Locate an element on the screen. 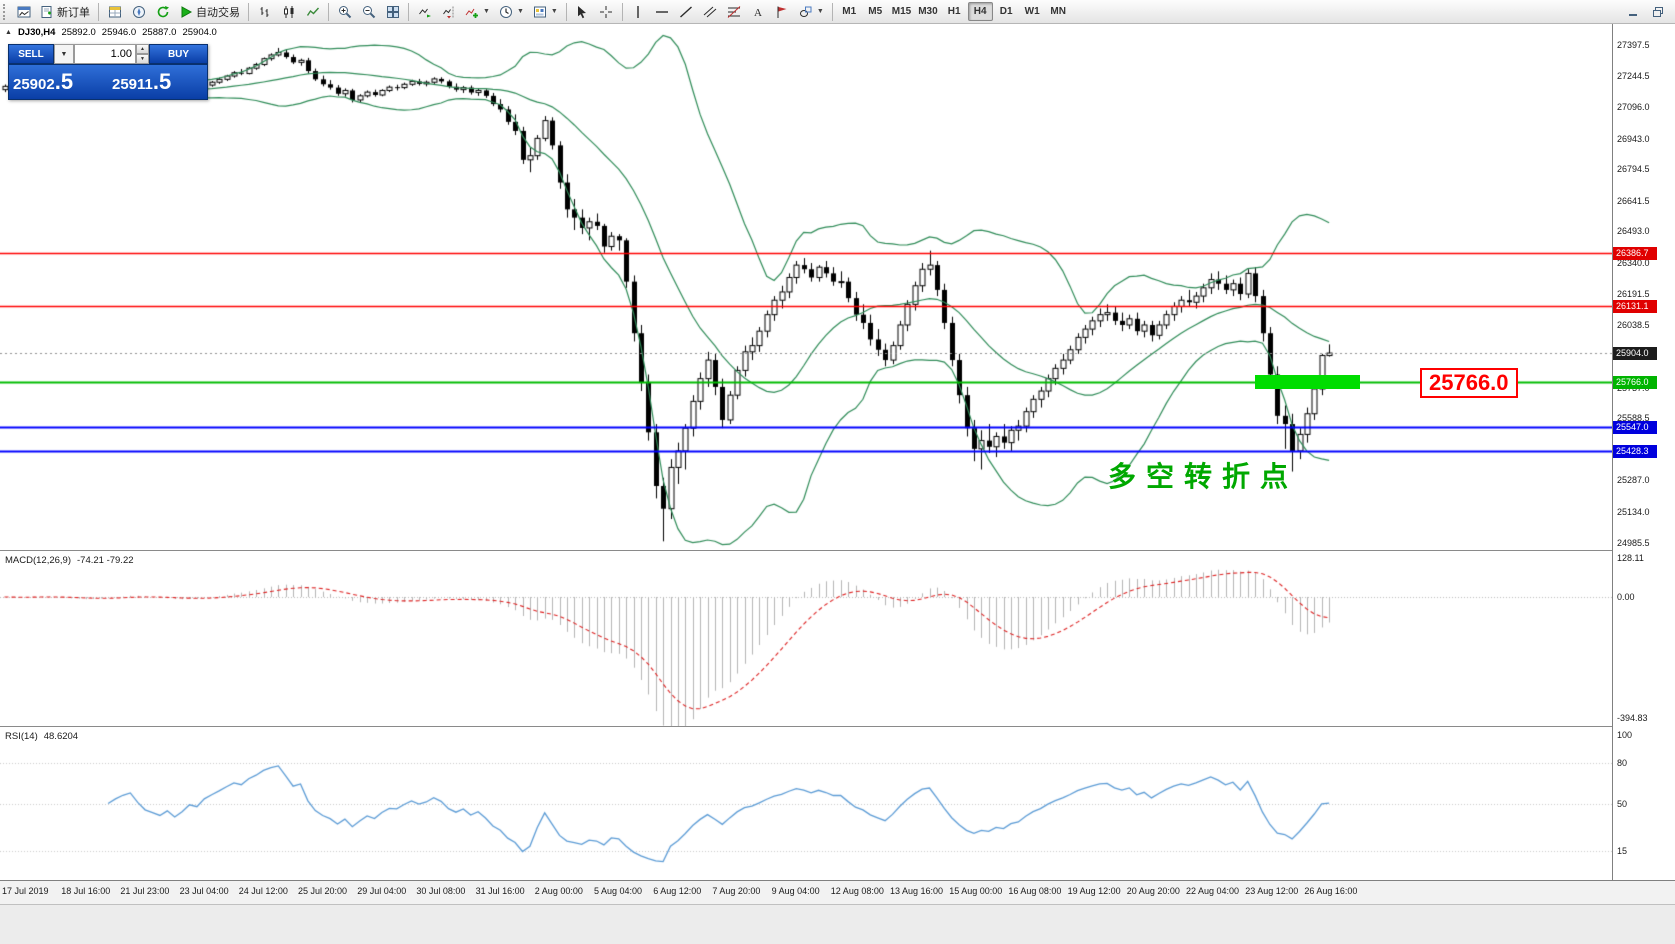 The width and height of the screenshot is (1675, 944). fibonacci-icon is located at coordinates (734, 12).